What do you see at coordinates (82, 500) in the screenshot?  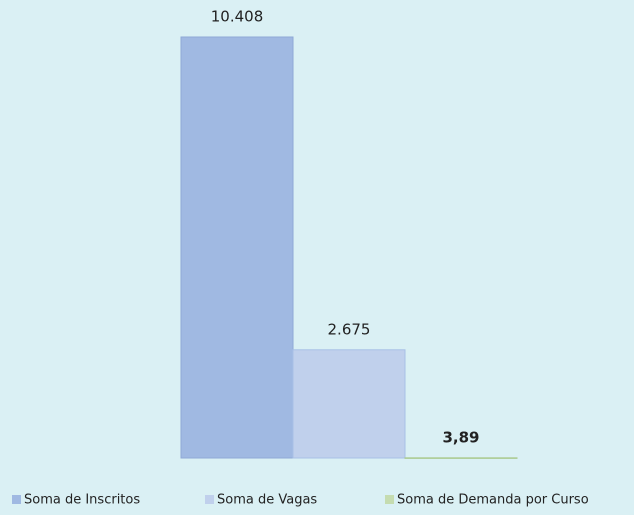 I see `legend-label: Soma de Inscritos` at bounding box center [82, 500].